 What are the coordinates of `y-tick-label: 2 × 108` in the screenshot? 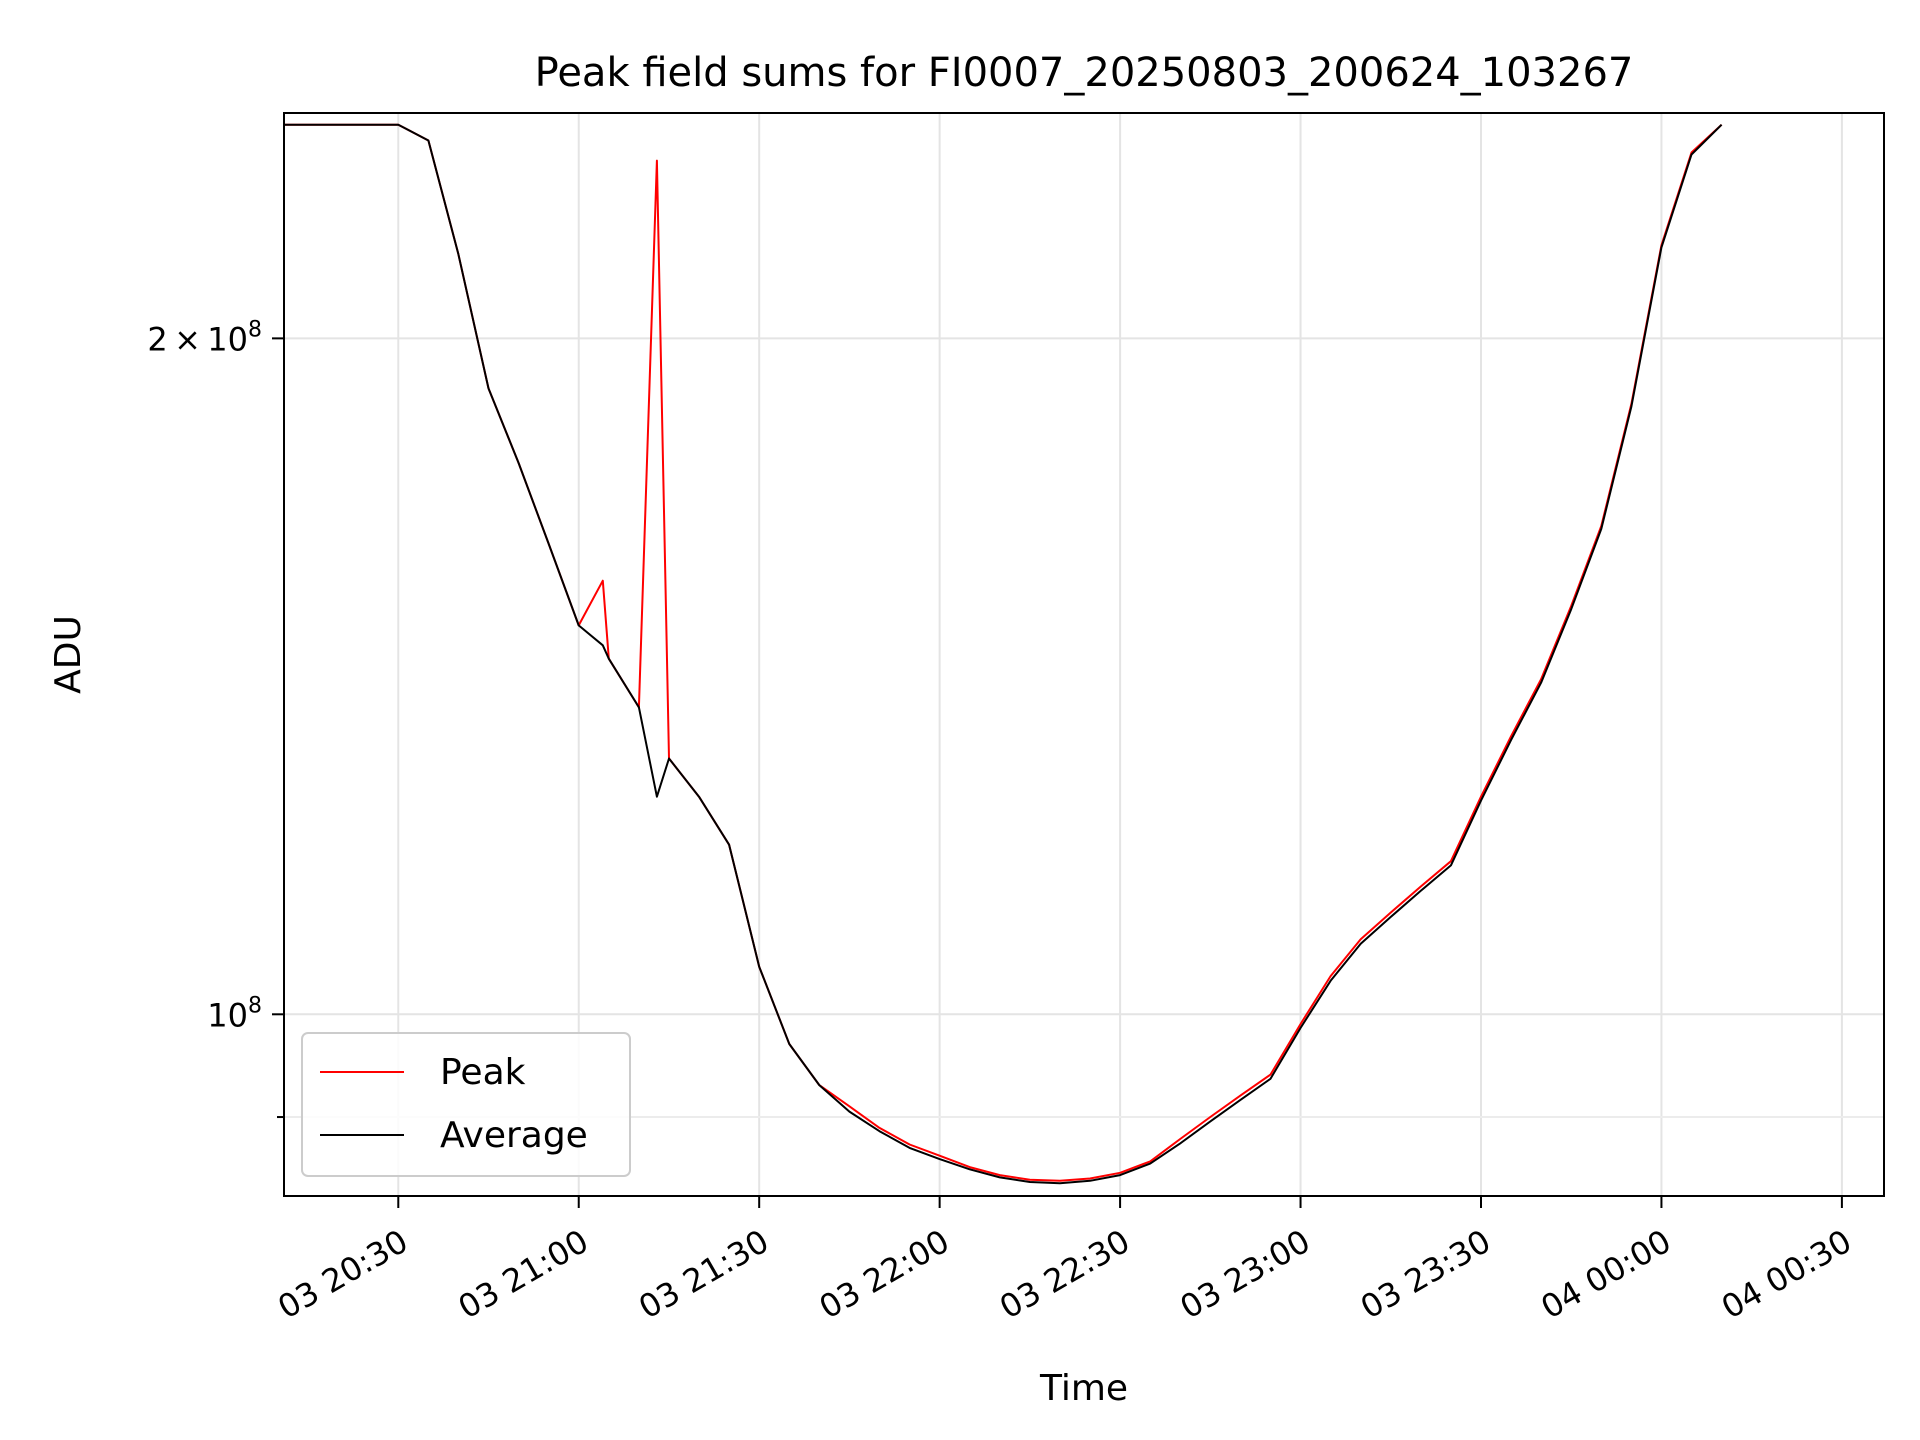 It's located at (204, 337).